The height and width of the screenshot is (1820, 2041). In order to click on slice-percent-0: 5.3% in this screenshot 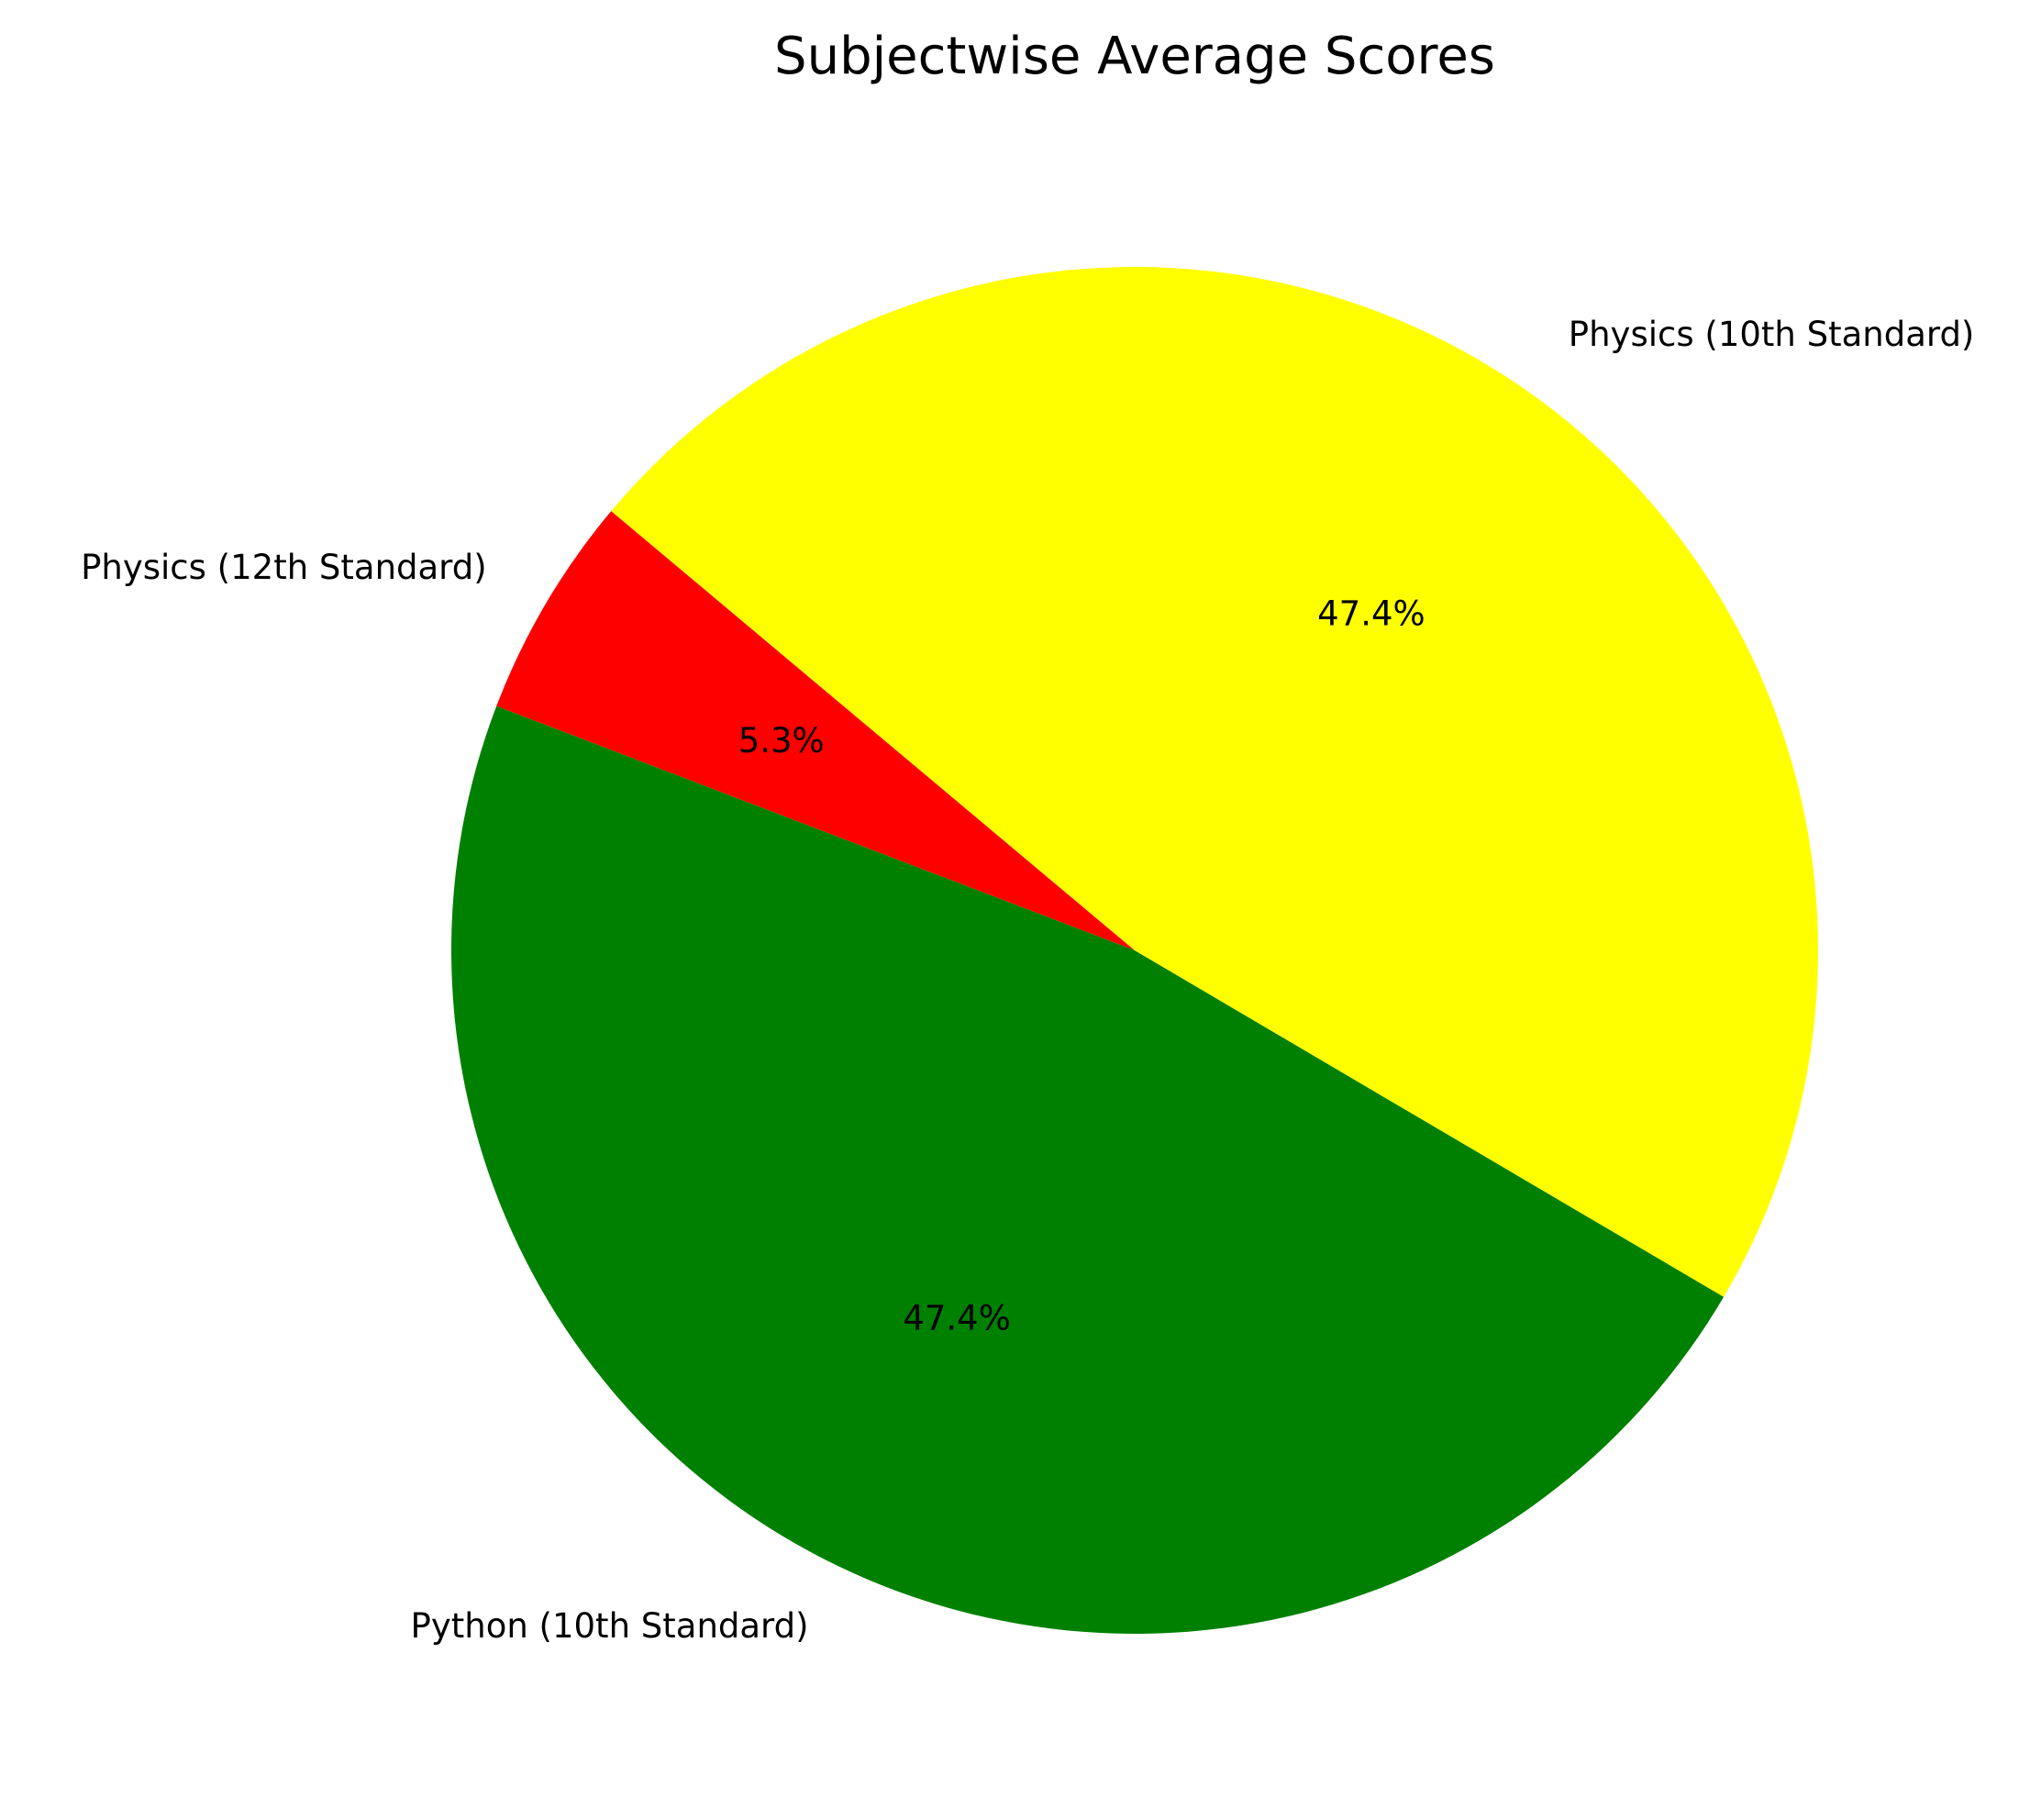, I will do `click(781, 740)`.